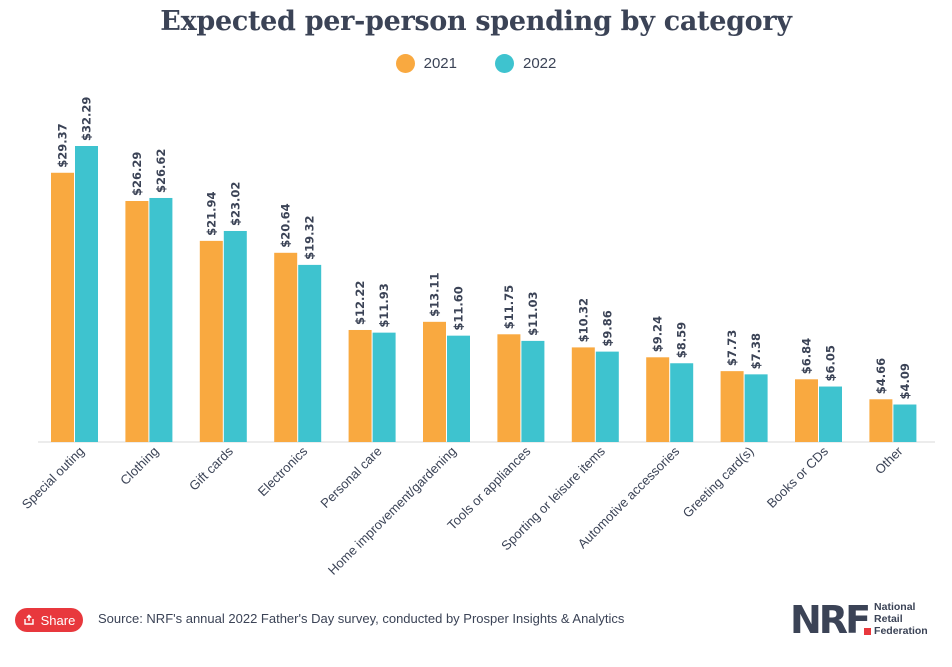  I want to click on data-label-electronics-2022: $19.32, so click(310, 238).